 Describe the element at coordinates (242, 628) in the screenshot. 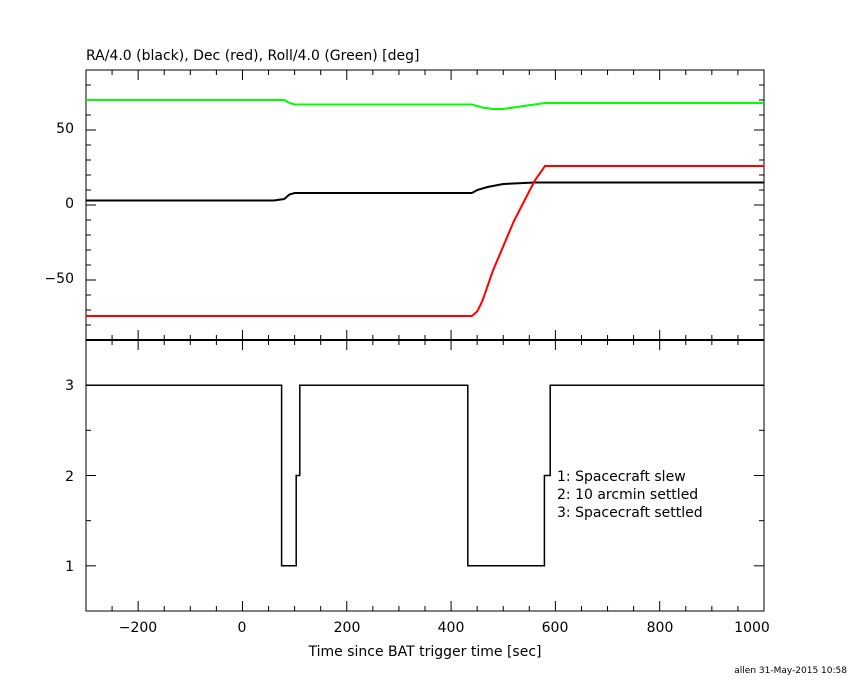

I see `x-tick-label-0: 0` at that location.